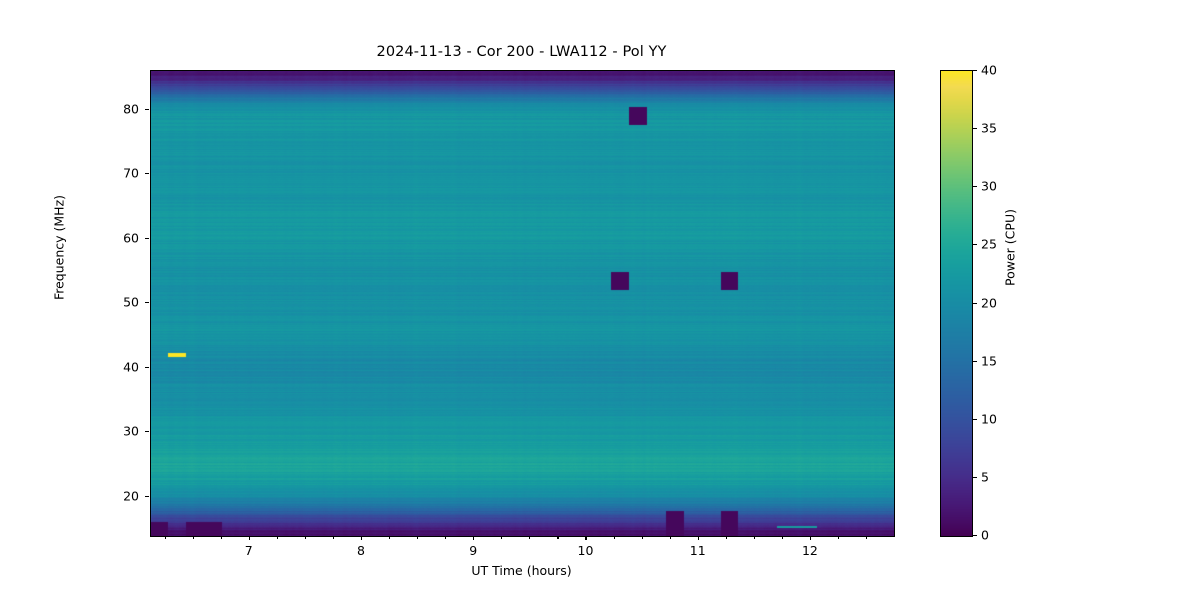  What do you see at coordinates (985, 535) in the screenshot?
I see `colorbar-tick-label: 0` at bounding box center [985, 535].